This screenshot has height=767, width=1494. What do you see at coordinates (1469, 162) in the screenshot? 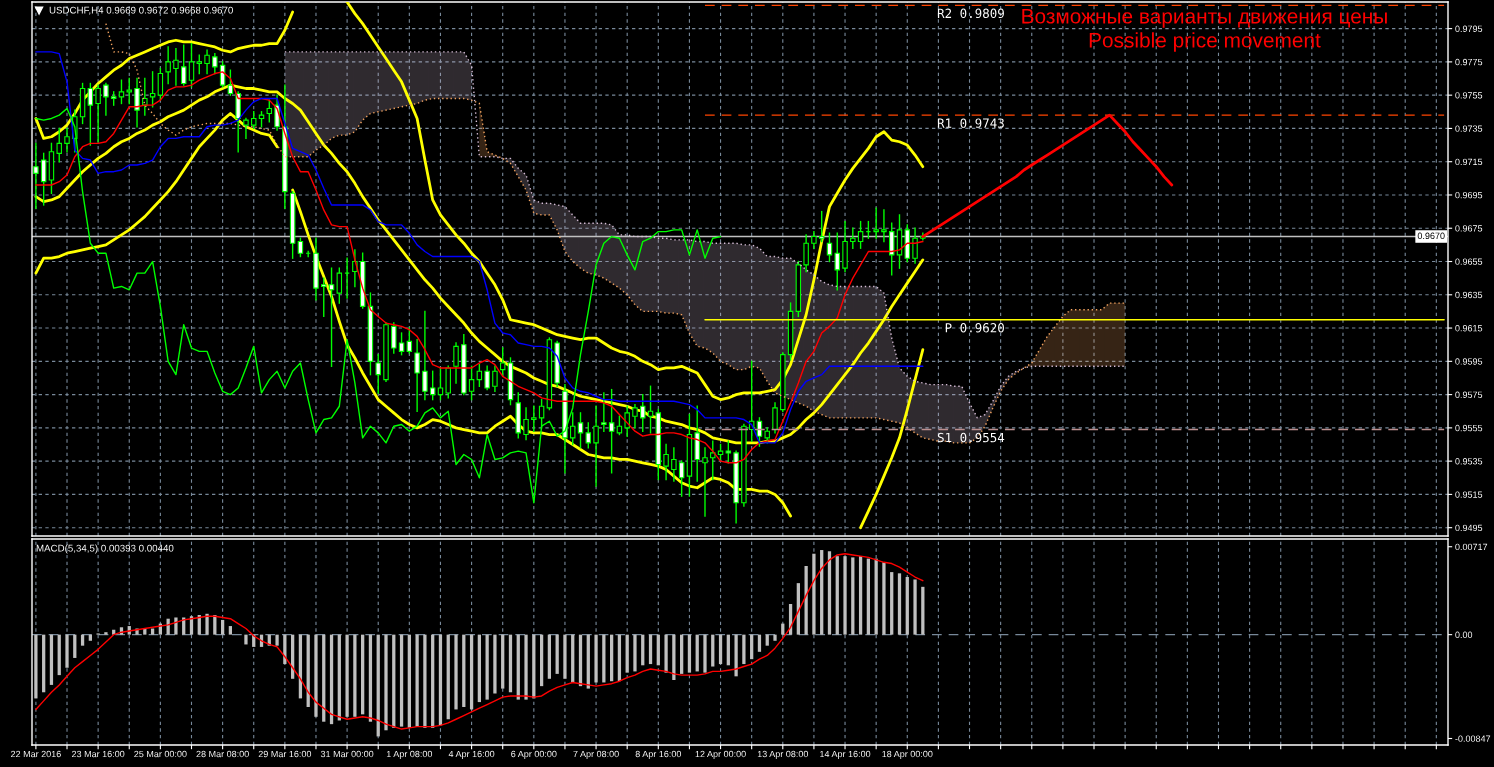
I see `y-tick-label: 0.9715` at bounding box center [1469, 162].